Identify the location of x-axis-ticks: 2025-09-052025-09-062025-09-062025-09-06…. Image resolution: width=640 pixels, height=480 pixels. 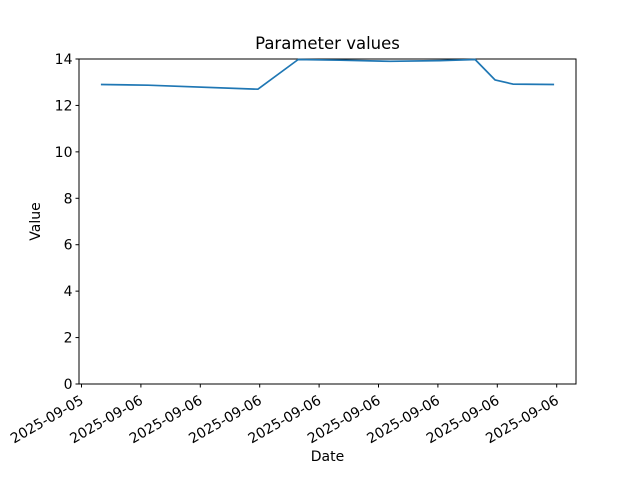
(285, 415).